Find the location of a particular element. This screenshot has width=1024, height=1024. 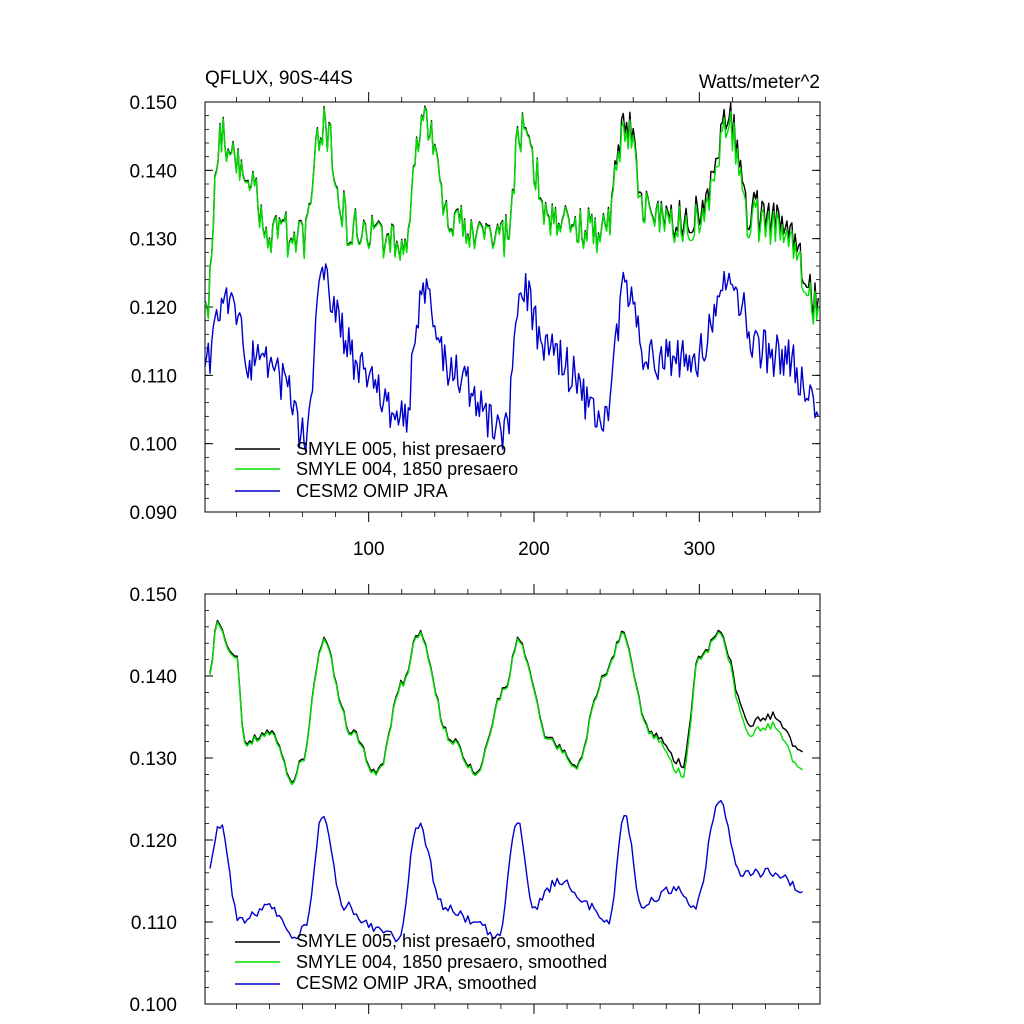

bottom-y-tick-label: 0.100 is located at coordinates (153, 1005).